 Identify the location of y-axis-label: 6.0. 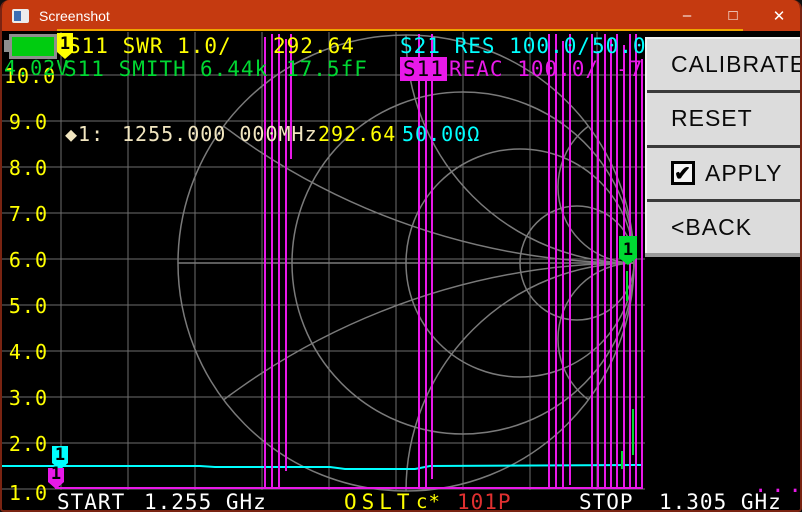
(28, 260).